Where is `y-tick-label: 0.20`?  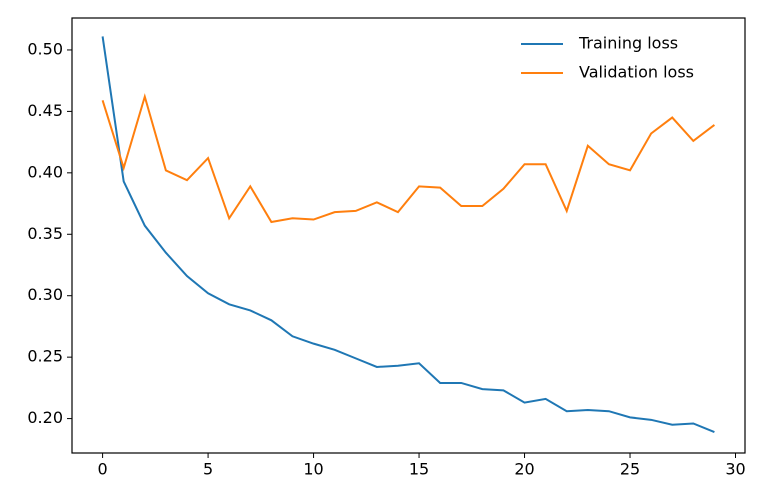 y-tick-label: 0.20 is located at coordinates (45, 417).